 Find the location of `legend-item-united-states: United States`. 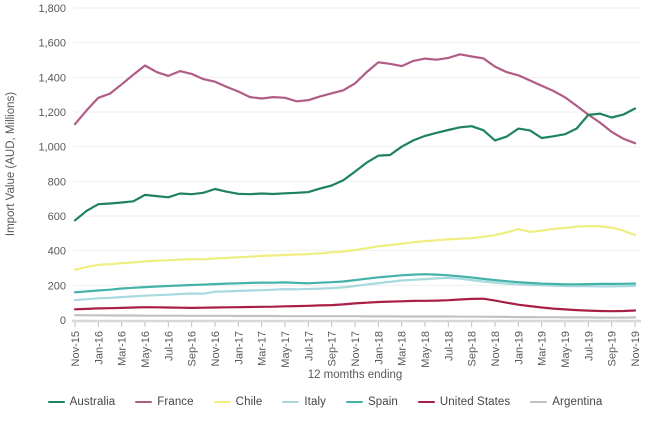

legend-item-united-states: United States is located at coordinates (464, 402).